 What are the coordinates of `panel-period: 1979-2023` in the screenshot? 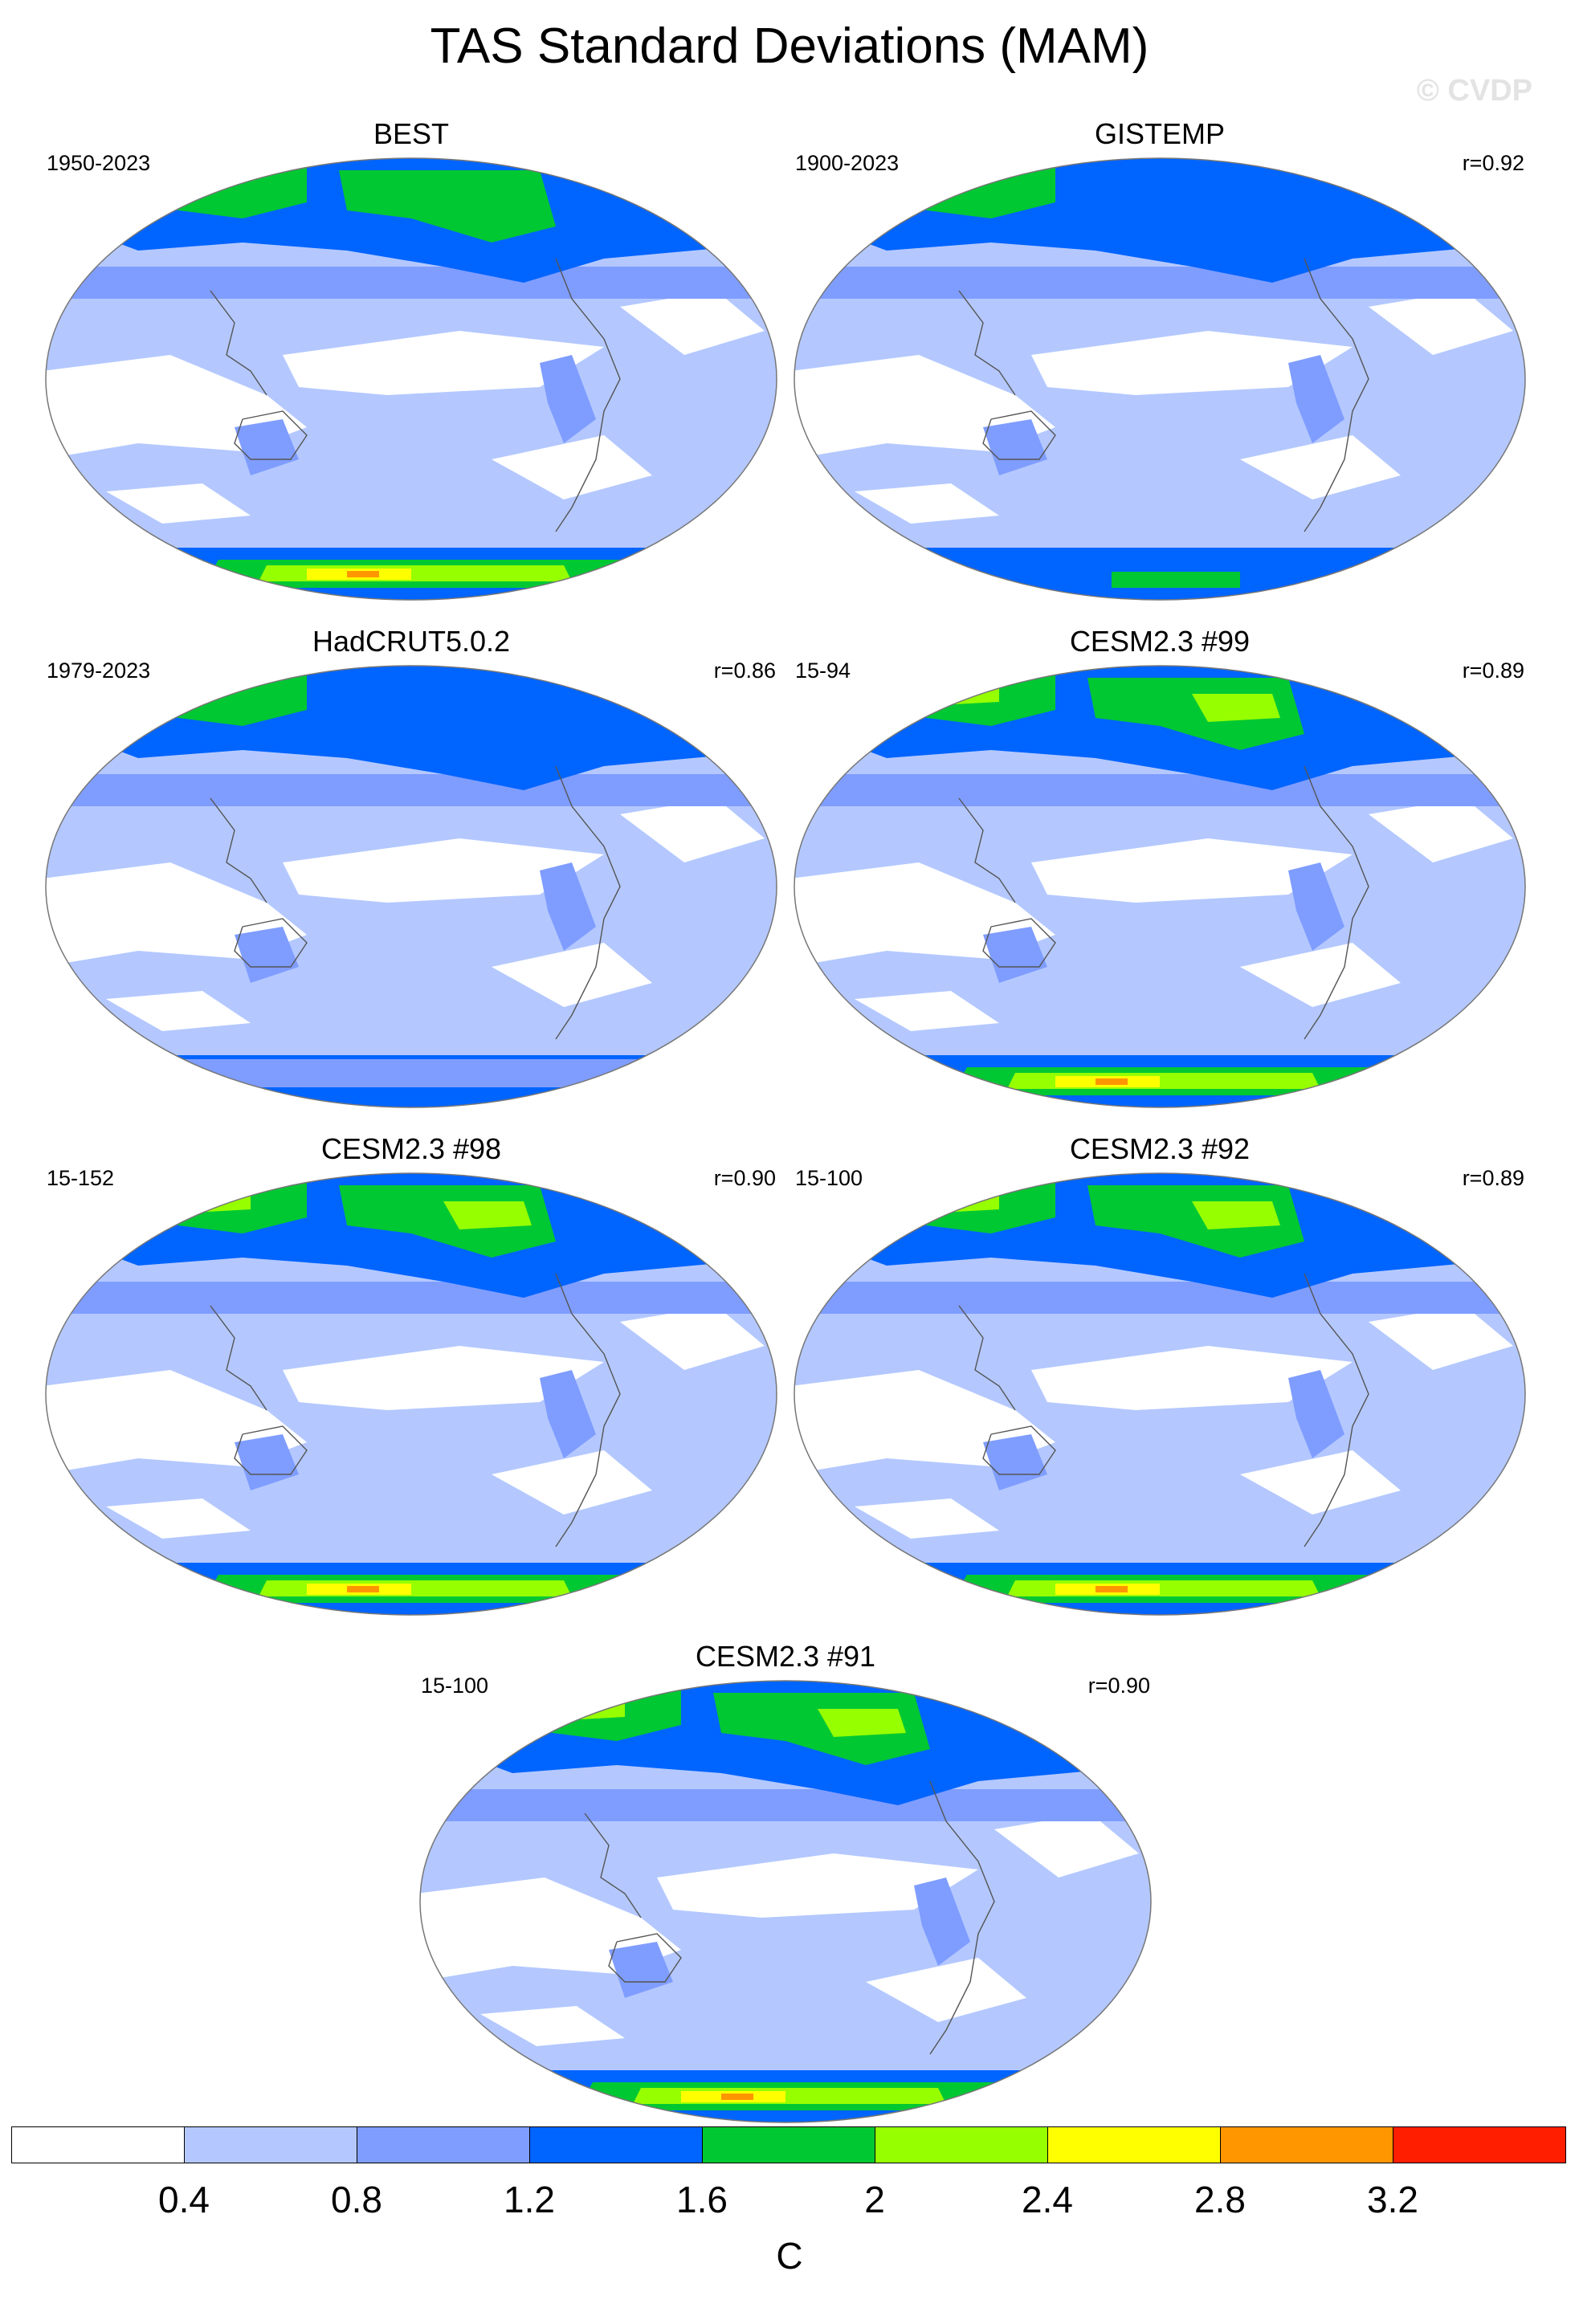 It's located at (99, 670).